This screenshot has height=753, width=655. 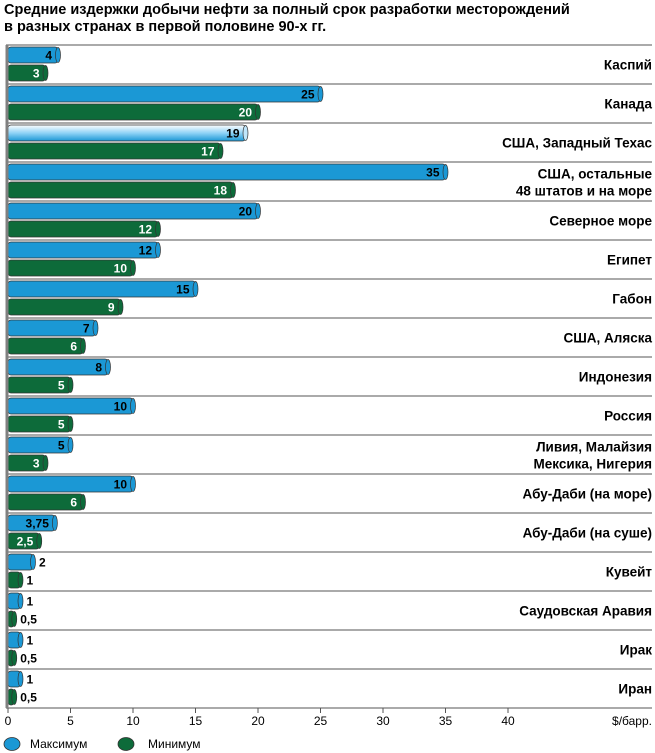 I want to click on bar-min-label: 18, so click(x=221, y=191).